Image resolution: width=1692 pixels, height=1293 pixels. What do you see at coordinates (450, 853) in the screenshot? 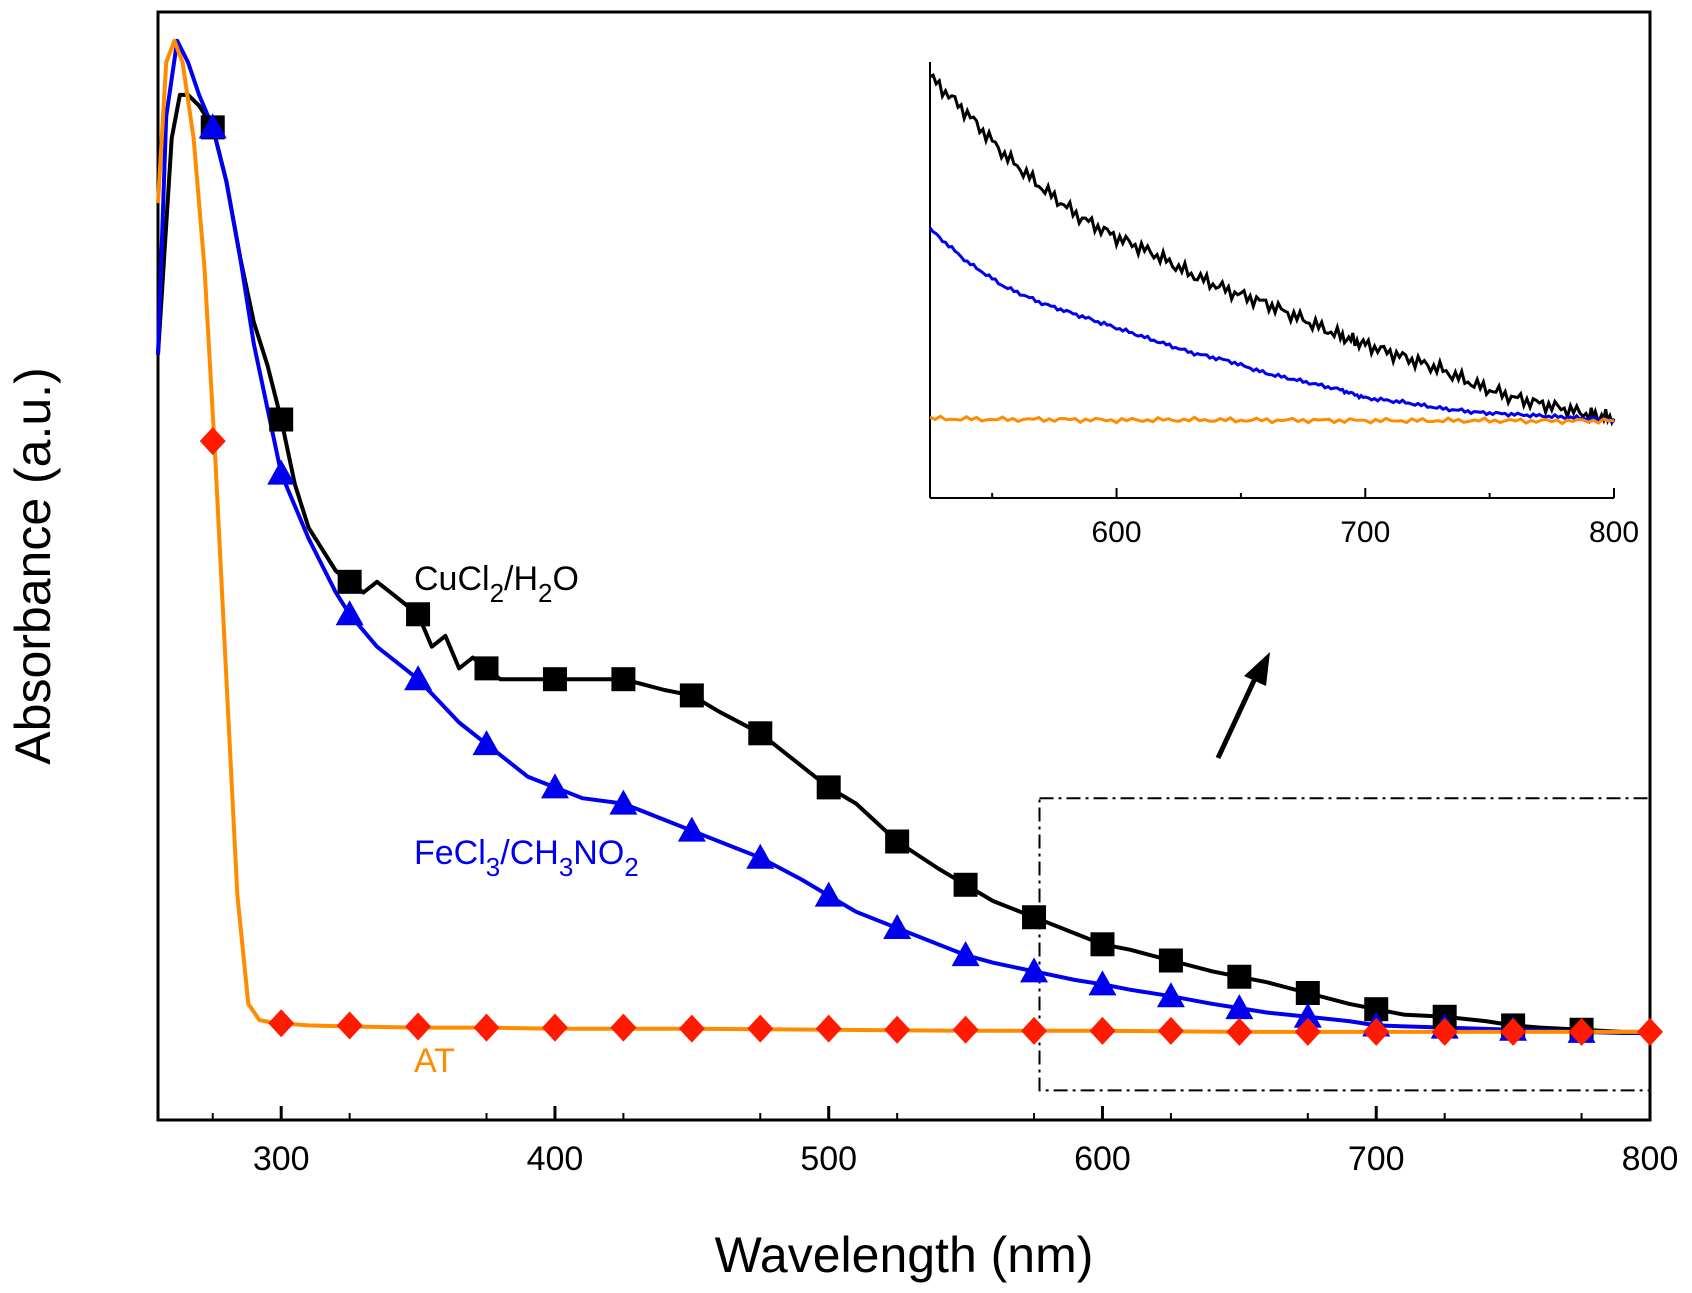
I see `label-fecl-main: FeCl` at bounding box center [450, 853].